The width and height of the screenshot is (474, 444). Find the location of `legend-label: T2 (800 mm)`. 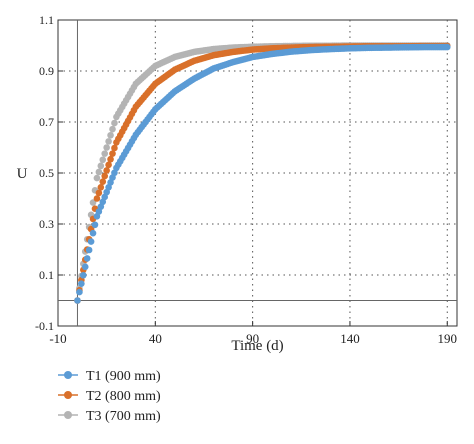

legend-label: T2 (800 mm) is located at coordinates (123, 396).